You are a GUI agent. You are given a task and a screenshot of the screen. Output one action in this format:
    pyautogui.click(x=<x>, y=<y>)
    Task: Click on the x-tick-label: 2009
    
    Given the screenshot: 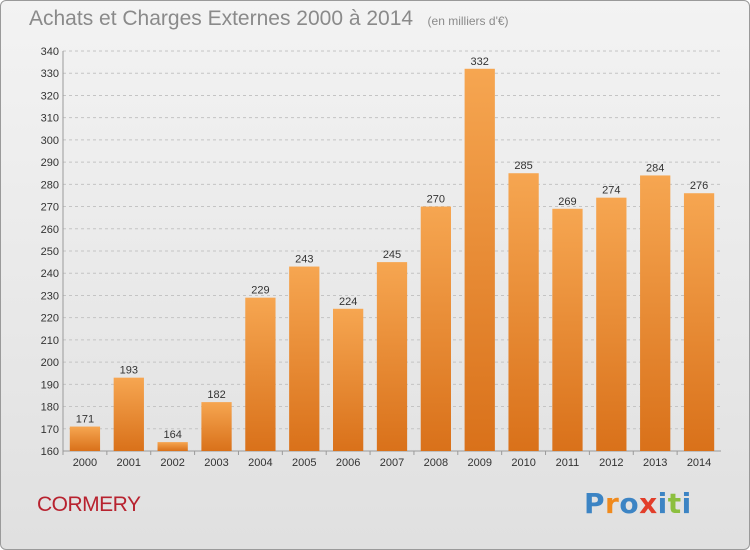 What is the action you would take?
    pyautogui.click(x=479, y=463)
    